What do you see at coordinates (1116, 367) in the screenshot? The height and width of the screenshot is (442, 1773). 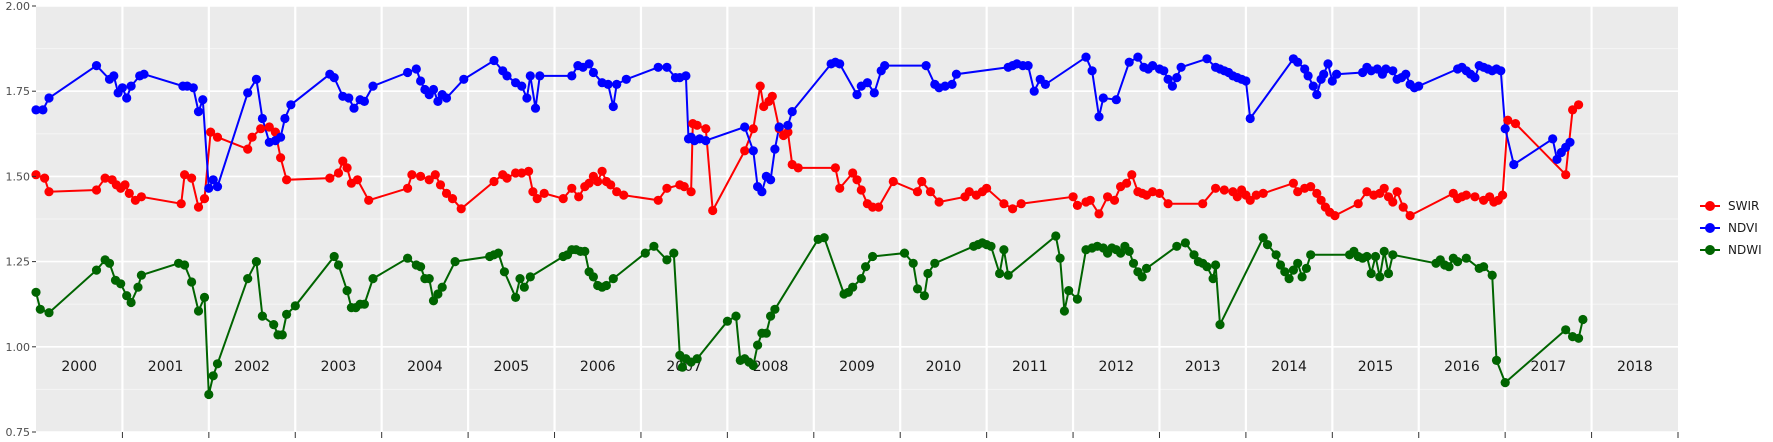 I see `year-label: 2012` at bounding box center [1116, 367].